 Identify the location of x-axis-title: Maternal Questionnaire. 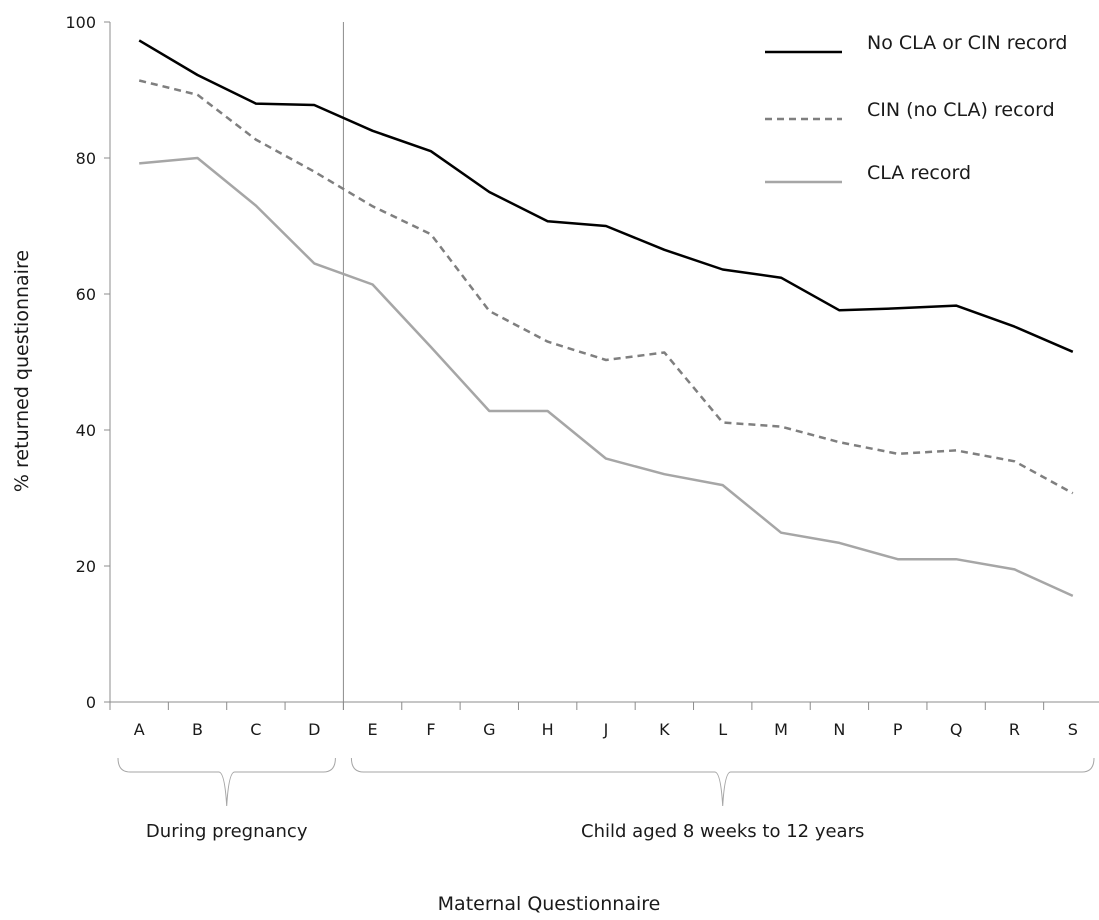
(549, 904).